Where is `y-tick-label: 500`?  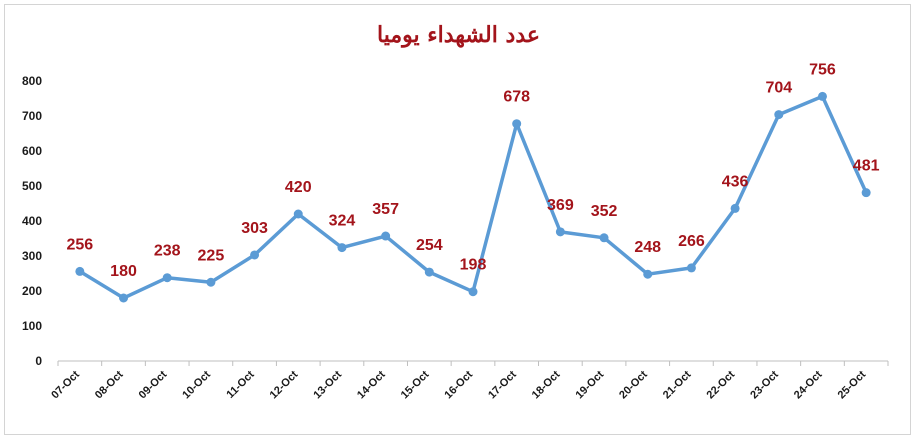 y-tick-label: 500 is located at coordinates (32, 186).